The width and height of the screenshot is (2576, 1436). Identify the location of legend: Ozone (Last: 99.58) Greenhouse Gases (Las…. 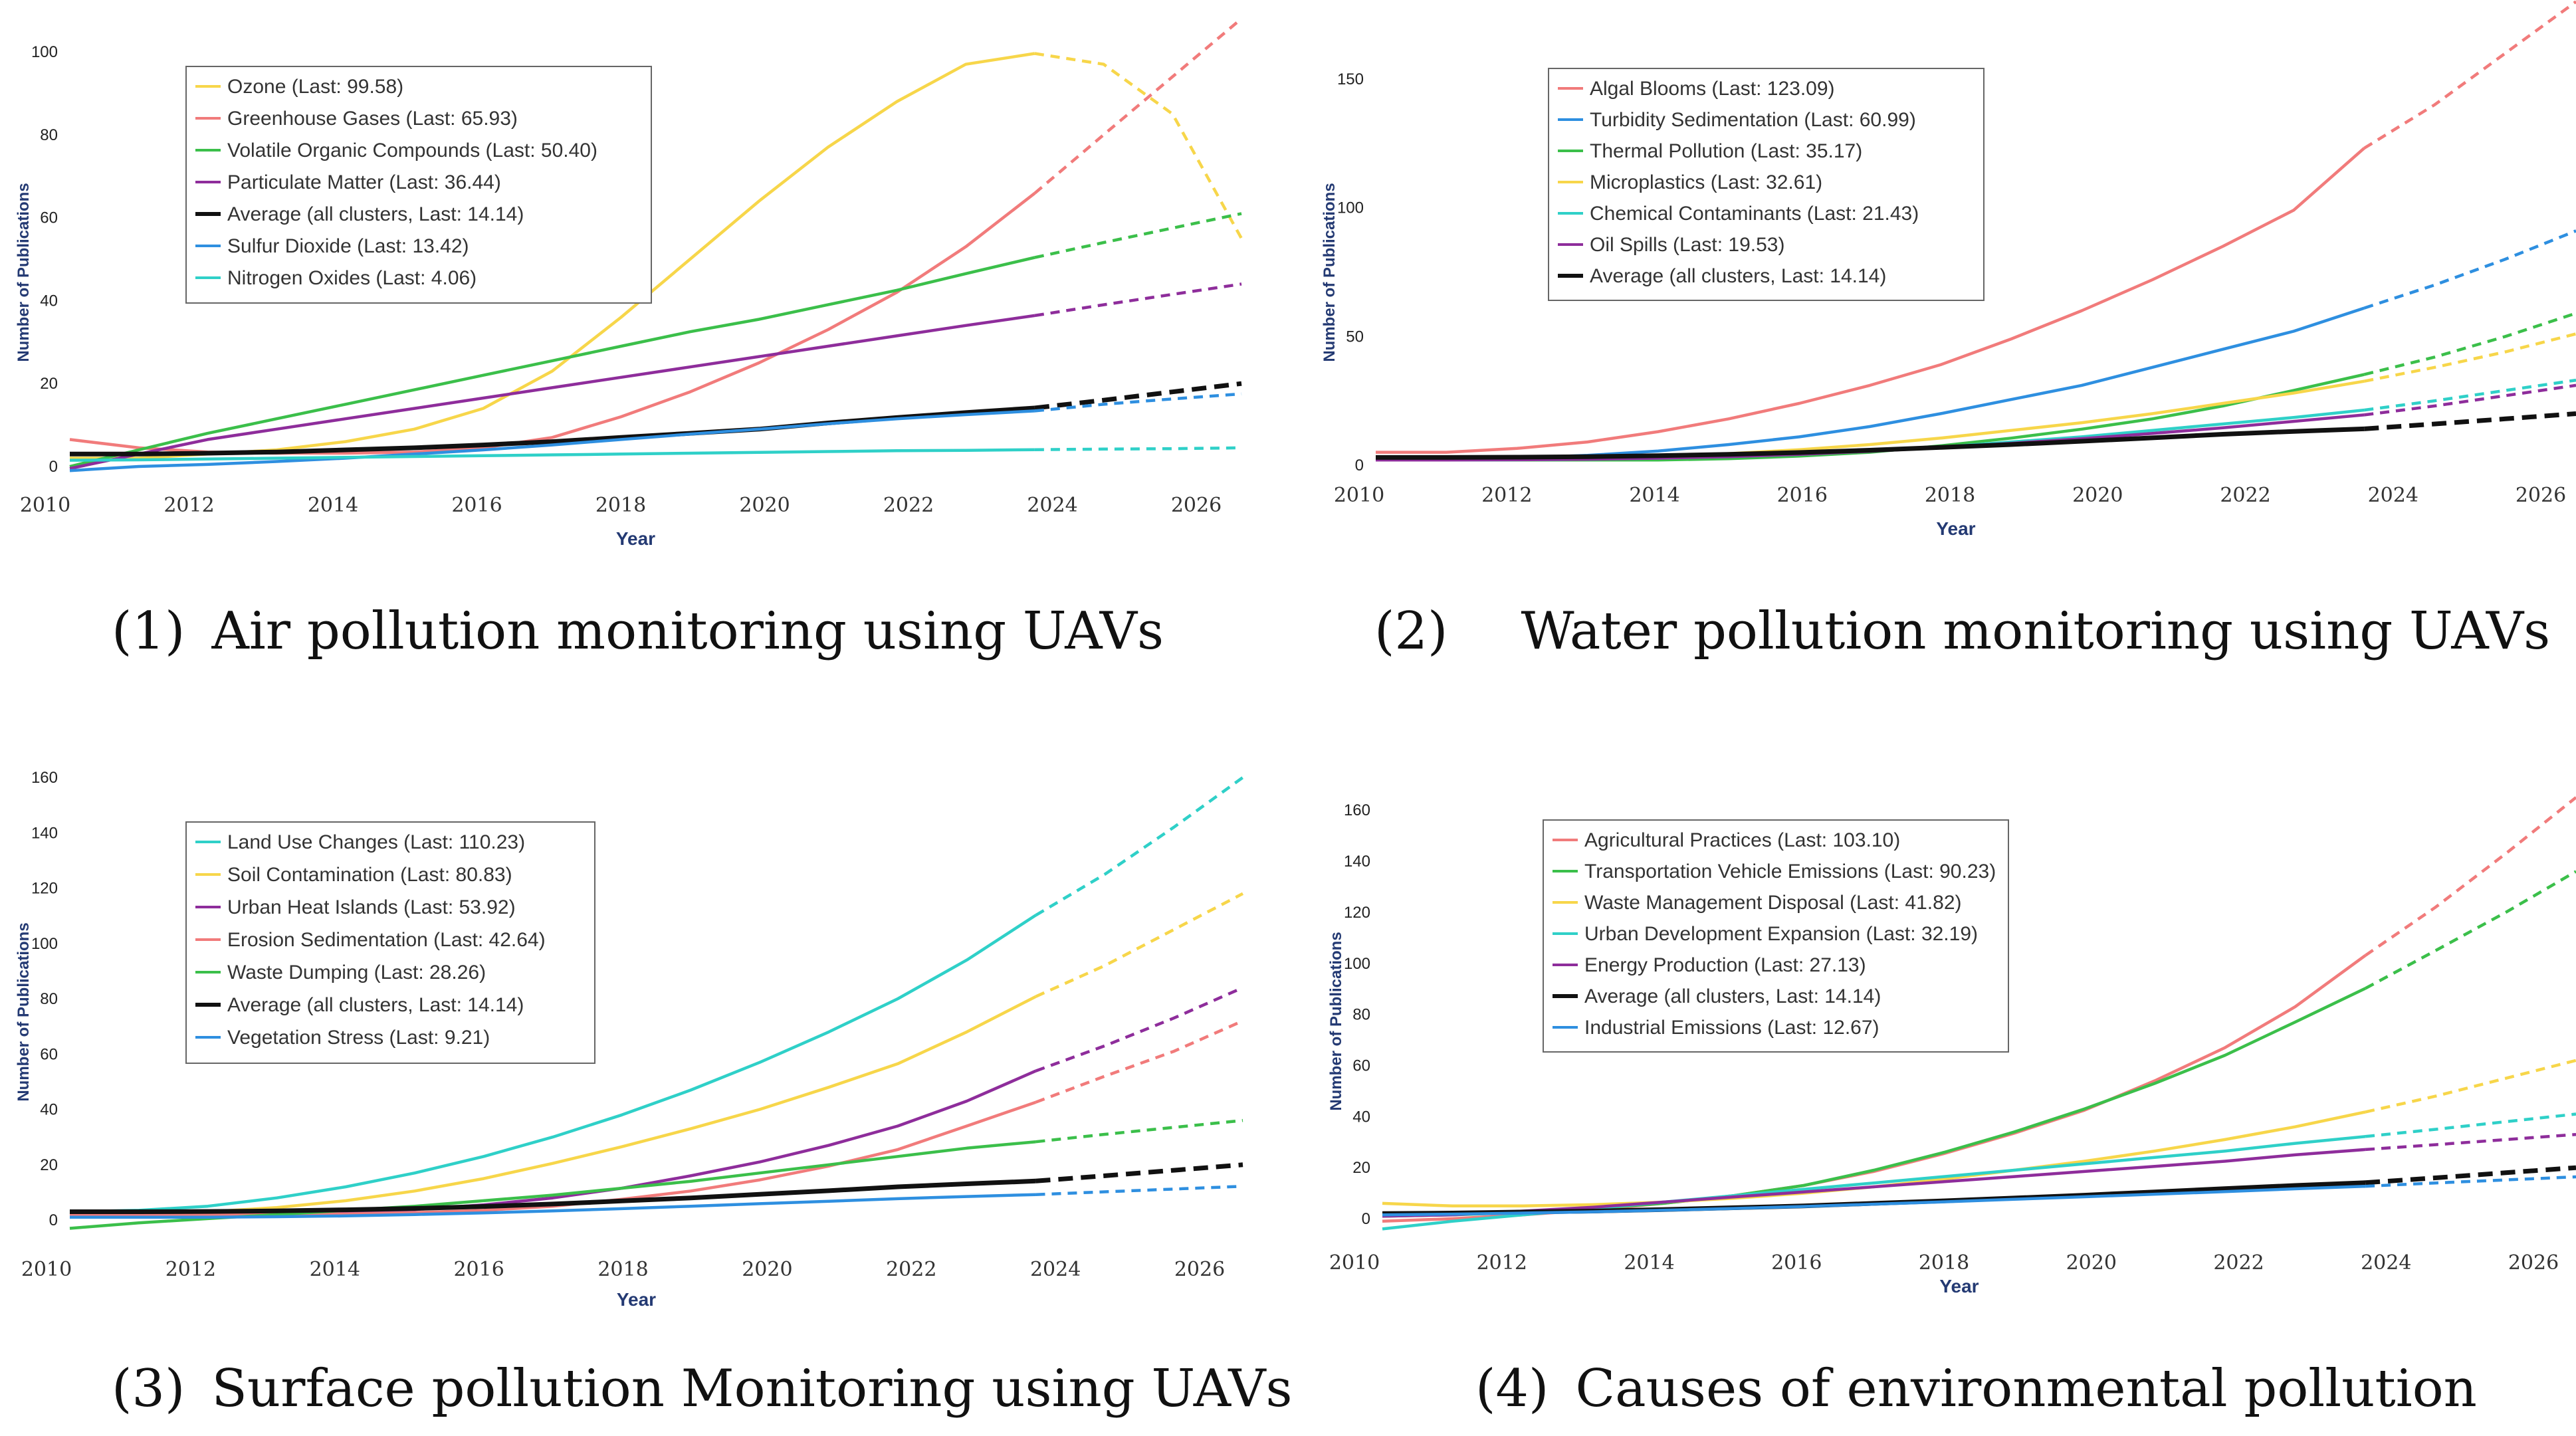
(418, 185).